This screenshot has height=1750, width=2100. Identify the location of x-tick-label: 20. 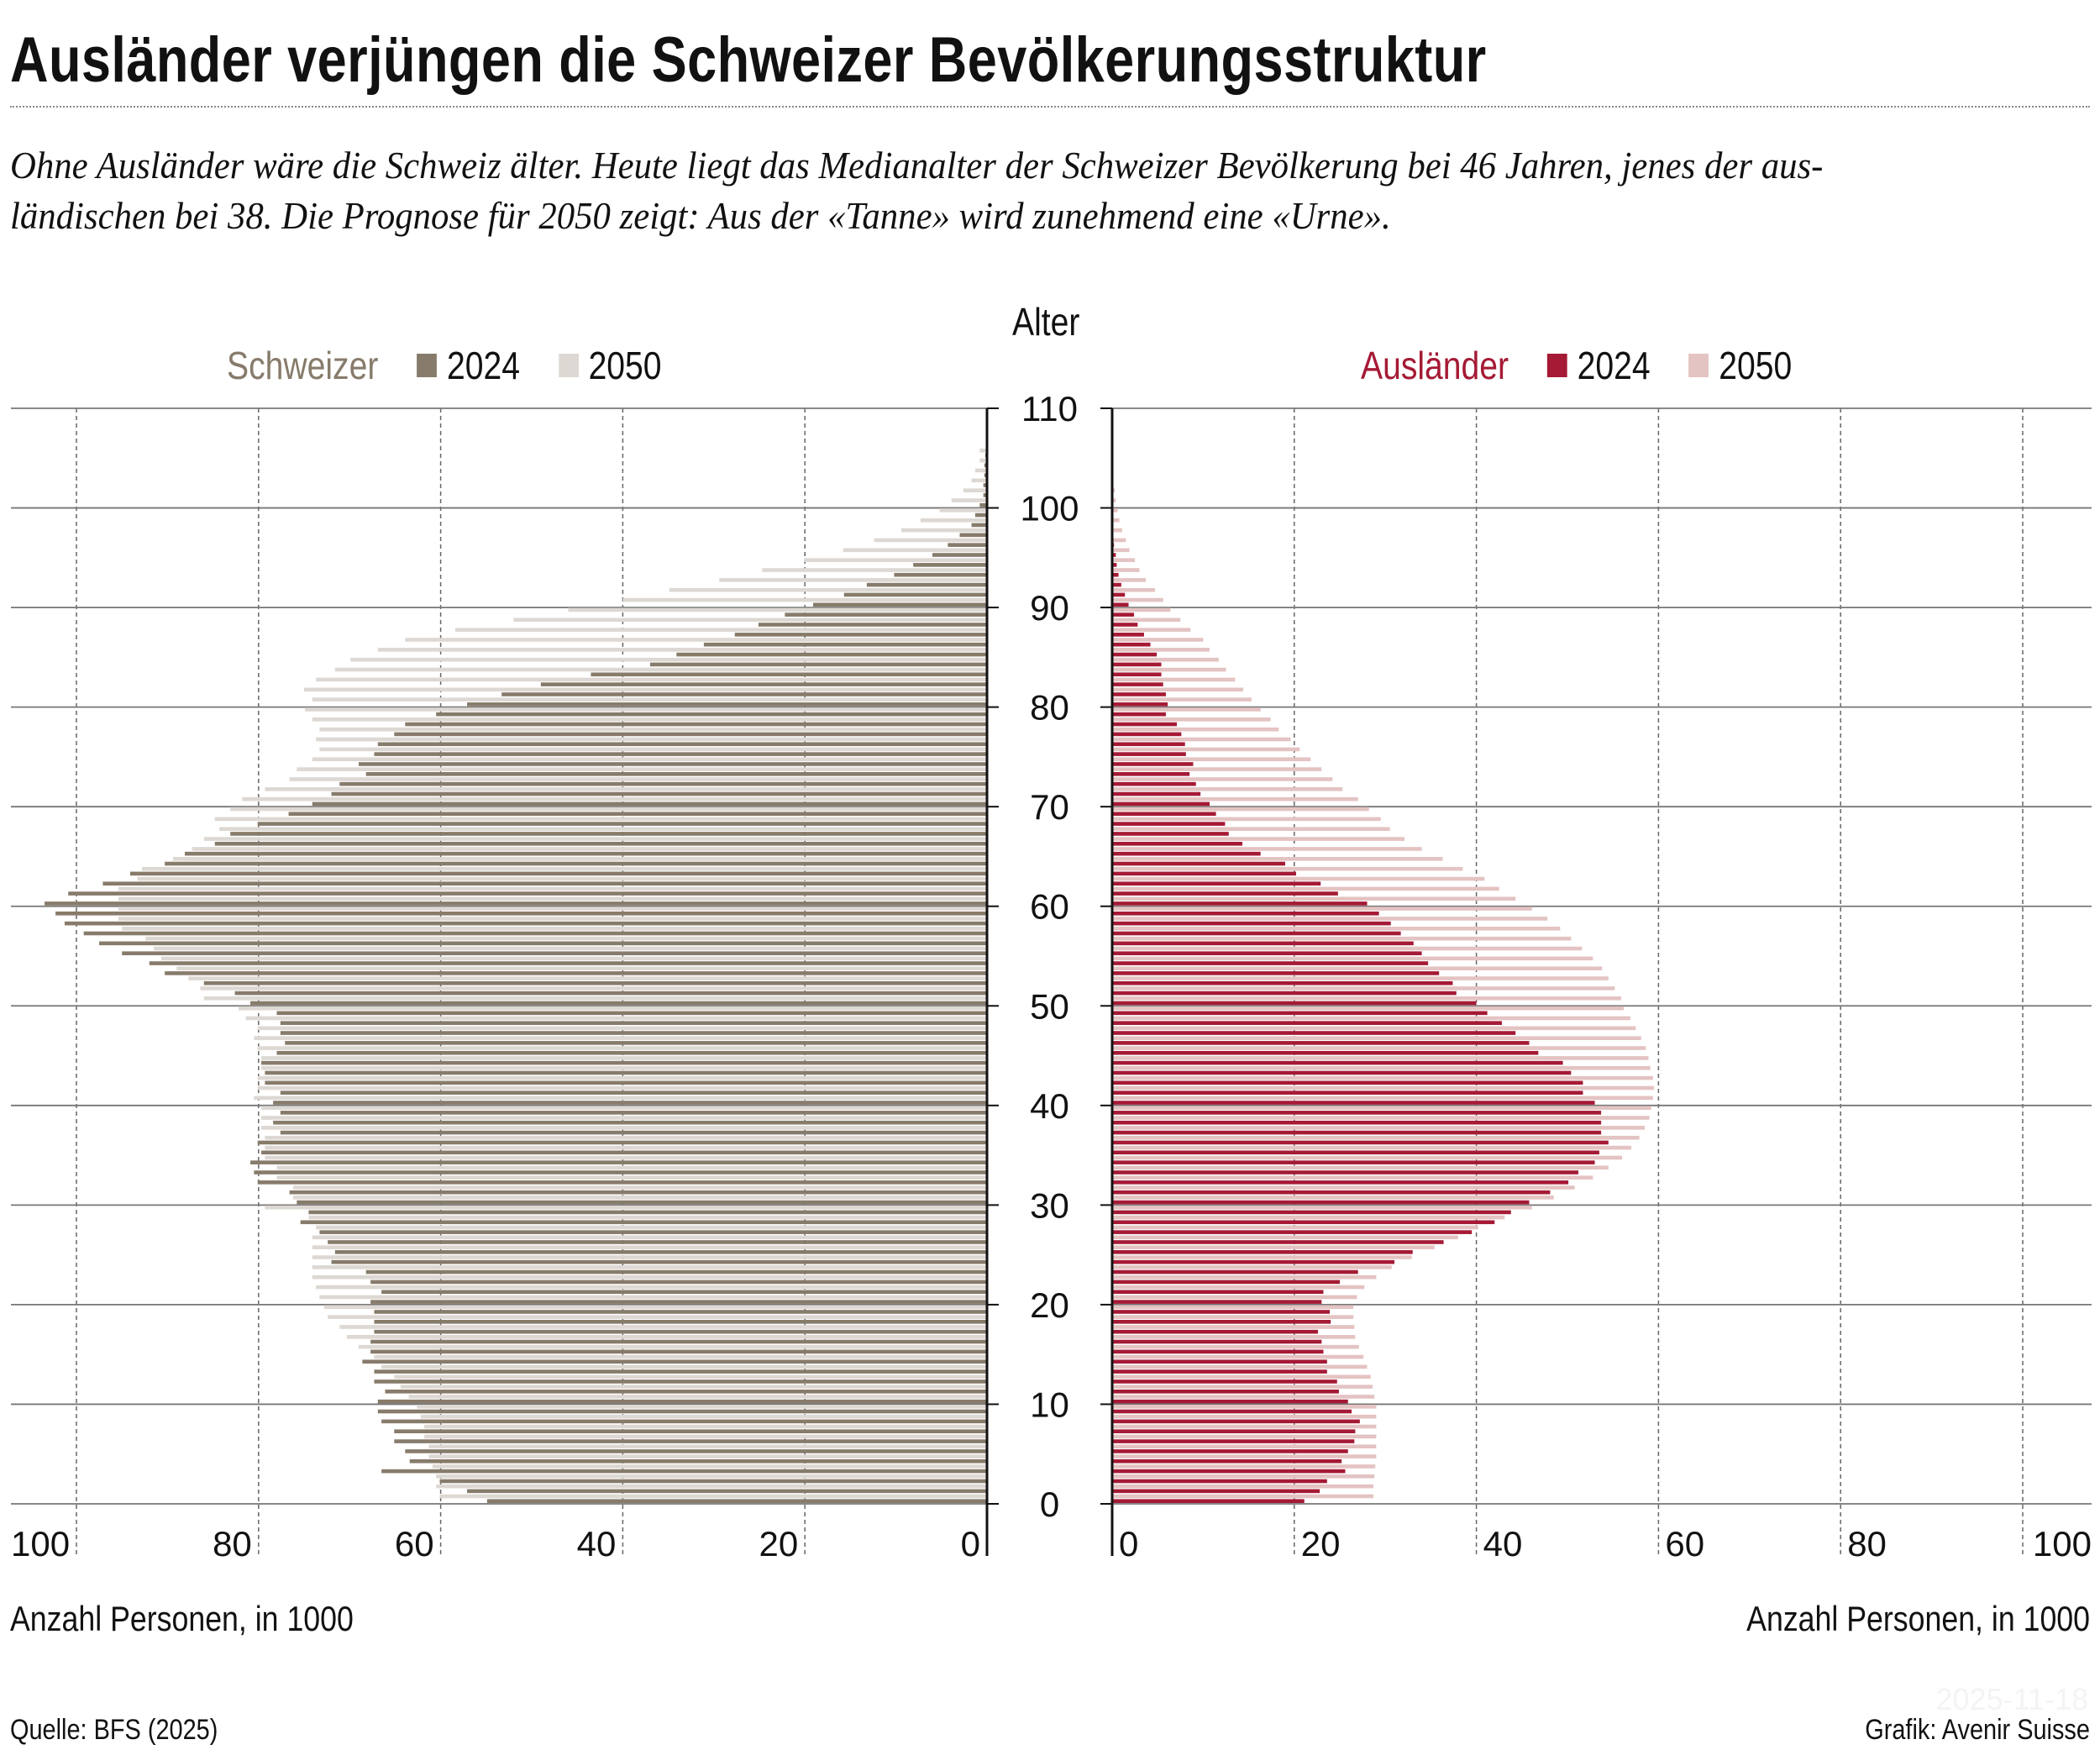
(1321, 1544).